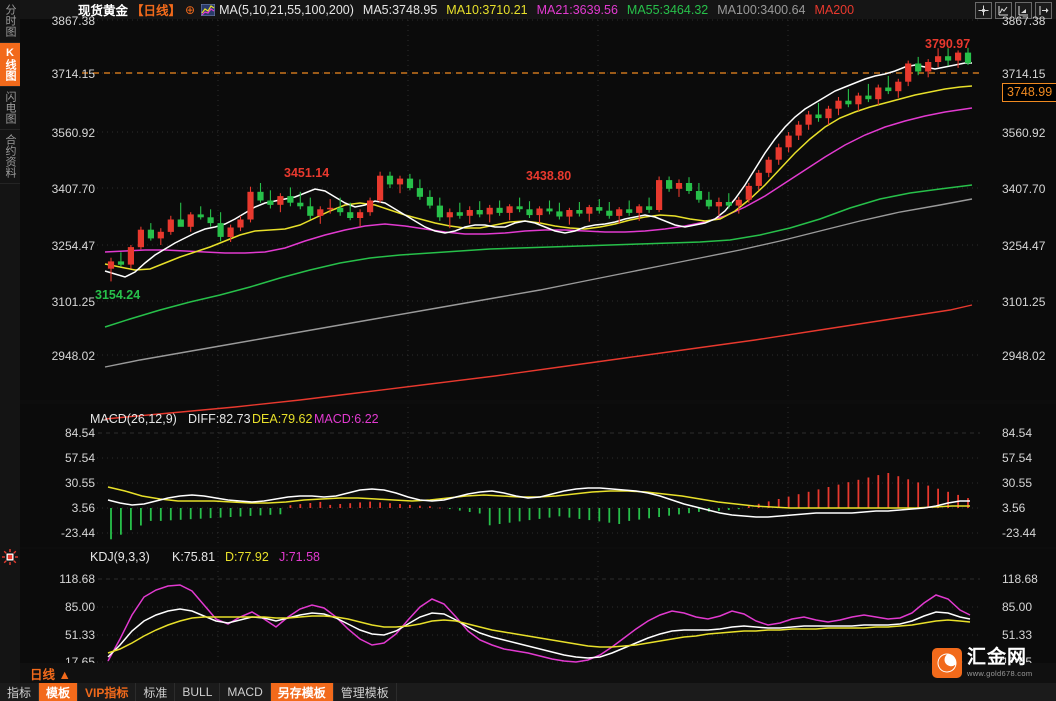 This screenshot has height=701, width=1056. What do you see at coordinates (79, 483) in the screenshot?
I see `macd-axis-left-label-2: 30.55` at bounding box center [79, 483].